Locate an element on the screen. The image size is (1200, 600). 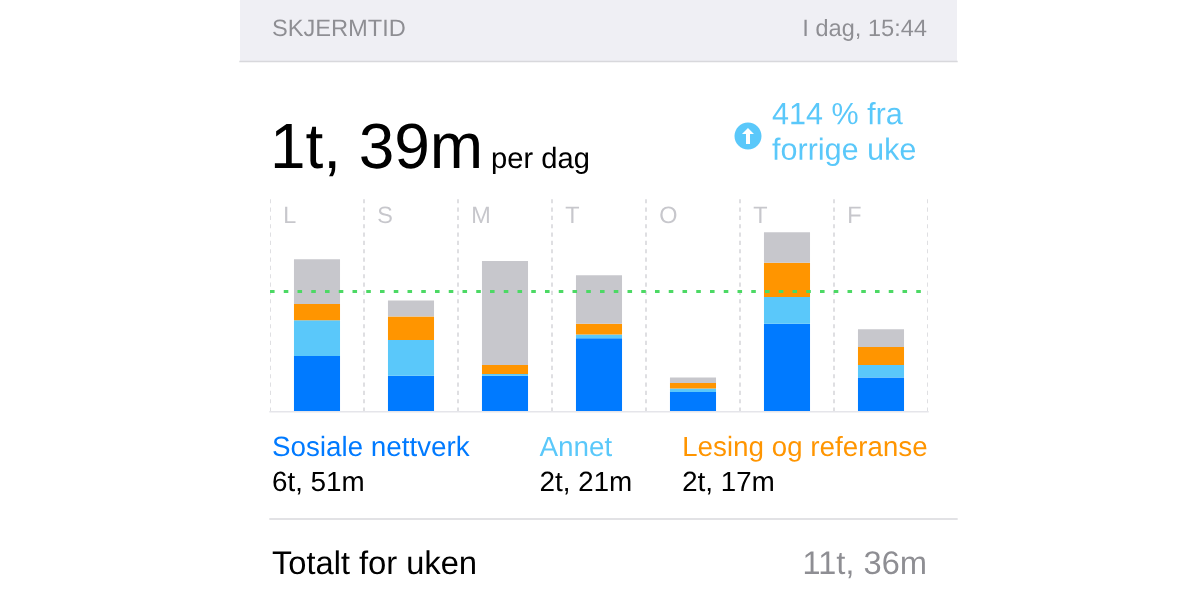
x-tick-label: S is located at coordinates (385, 215).